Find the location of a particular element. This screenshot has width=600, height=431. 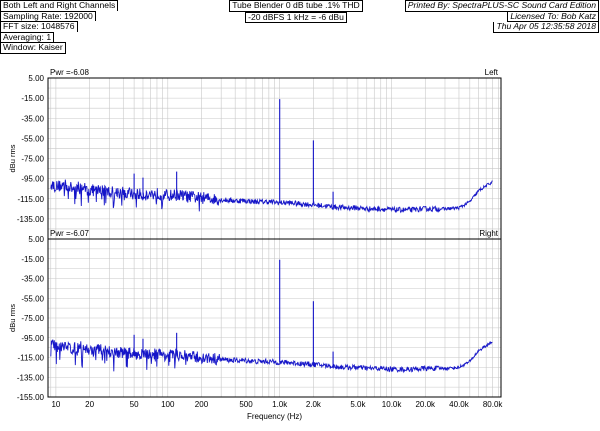

channel-label: Right is located at coordinates (488, 233).